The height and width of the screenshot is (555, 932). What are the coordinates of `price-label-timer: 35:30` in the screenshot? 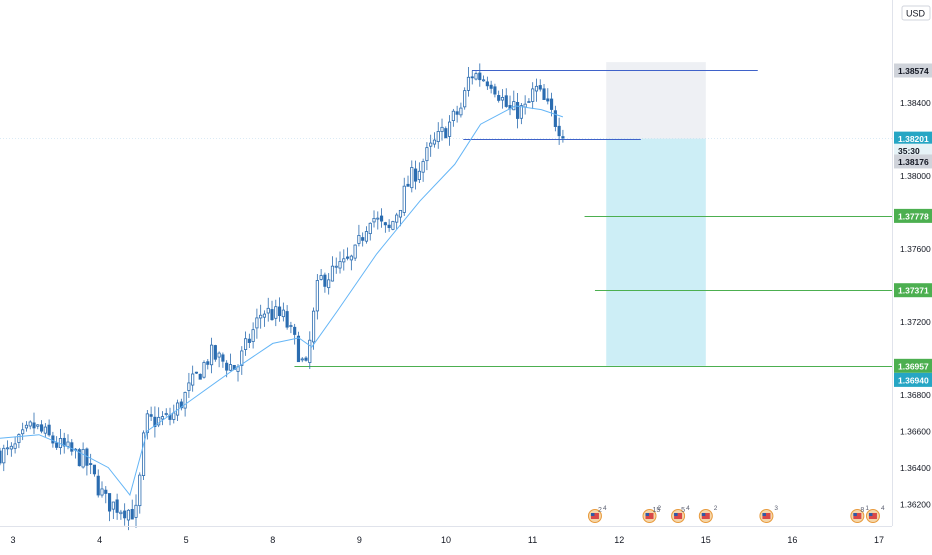 It's located at (913, 150).